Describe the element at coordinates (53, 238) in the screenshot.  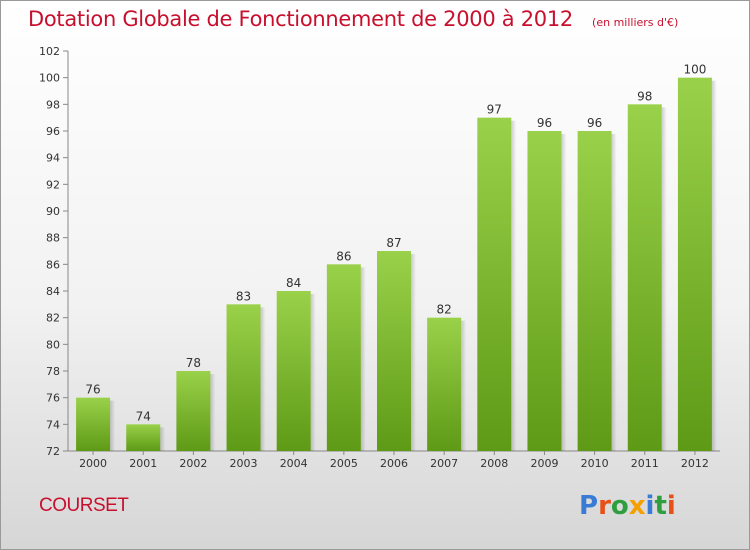
I see `y-tick-label: 88` at that location.